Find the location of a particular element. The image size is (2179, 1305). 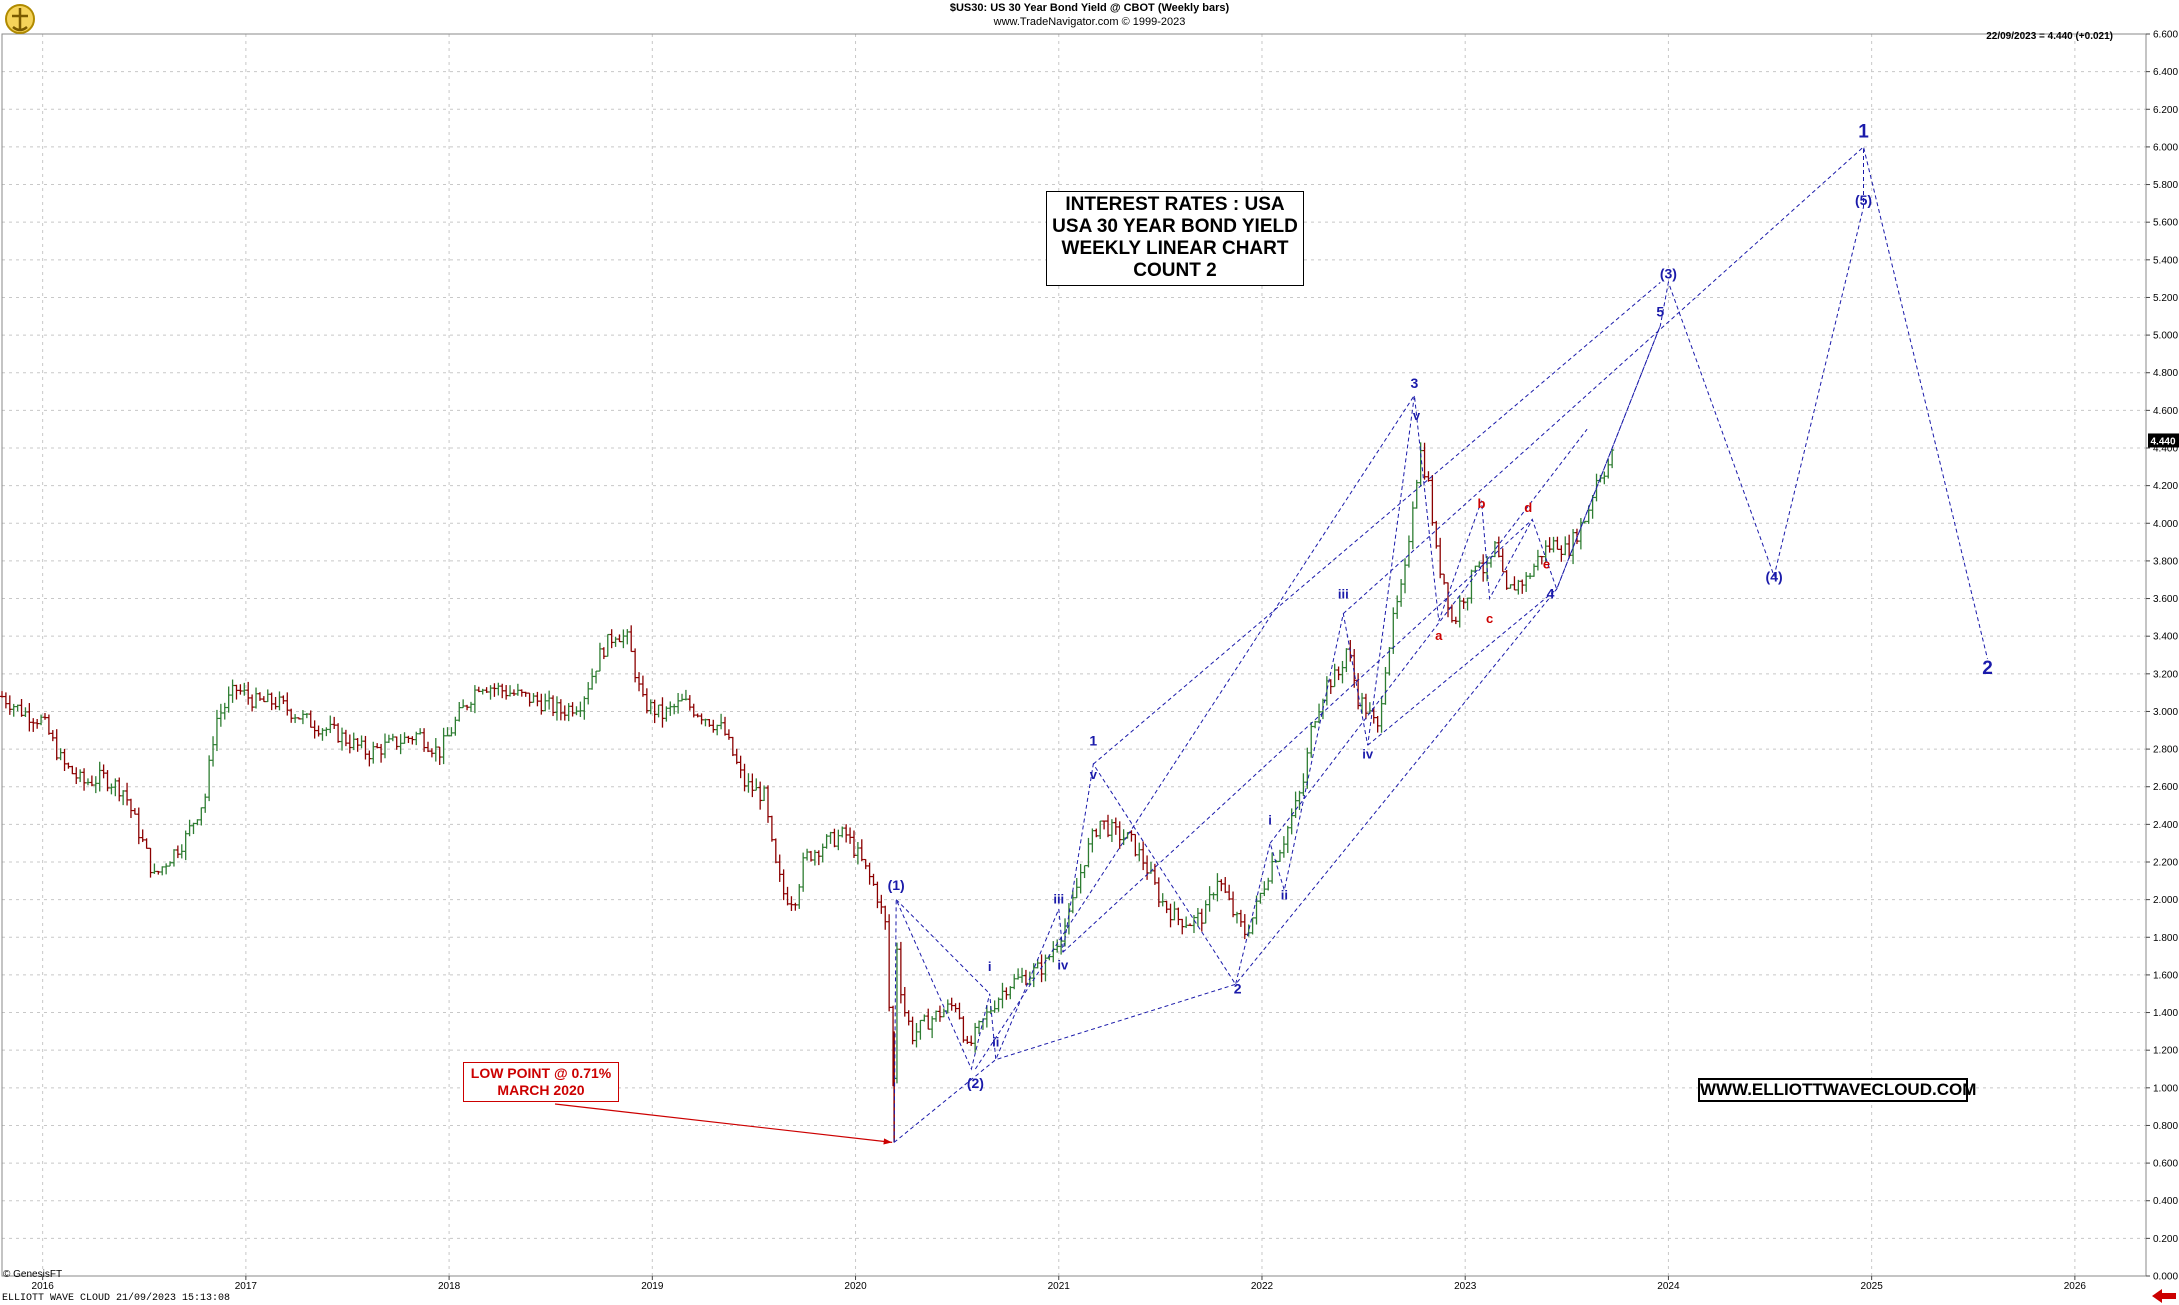

wave-label: 4 is located at coordinates (1551, 594).